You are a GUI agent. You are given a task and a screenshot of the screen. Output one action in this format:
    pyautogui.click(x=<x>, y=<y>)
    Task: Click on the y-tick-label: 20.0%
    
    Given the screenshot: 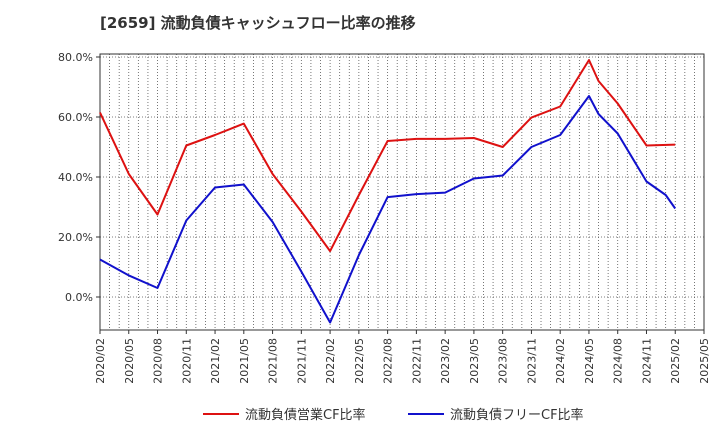 What is the action you would take?
    pyautogui.click(x=75, y=237)
    